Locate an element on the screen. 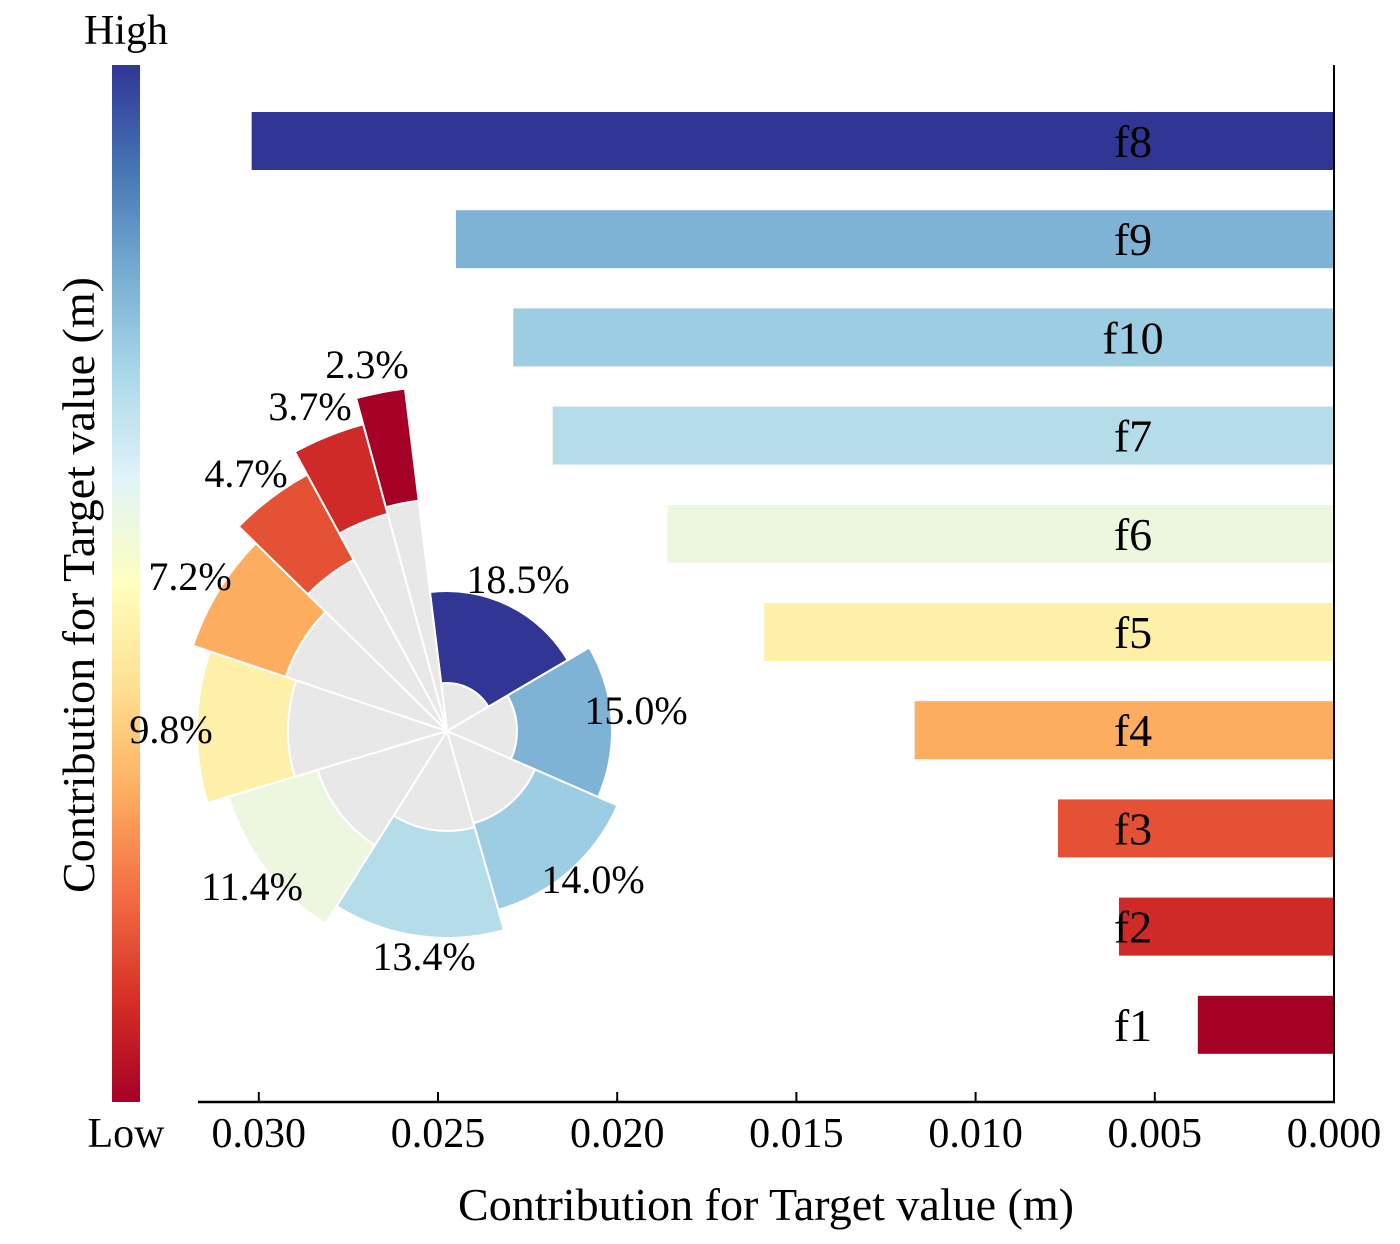 The width and height of the screenshot is (1400, 1244). rose-label-f3: 4.7% is located at coordinates (245, 473).